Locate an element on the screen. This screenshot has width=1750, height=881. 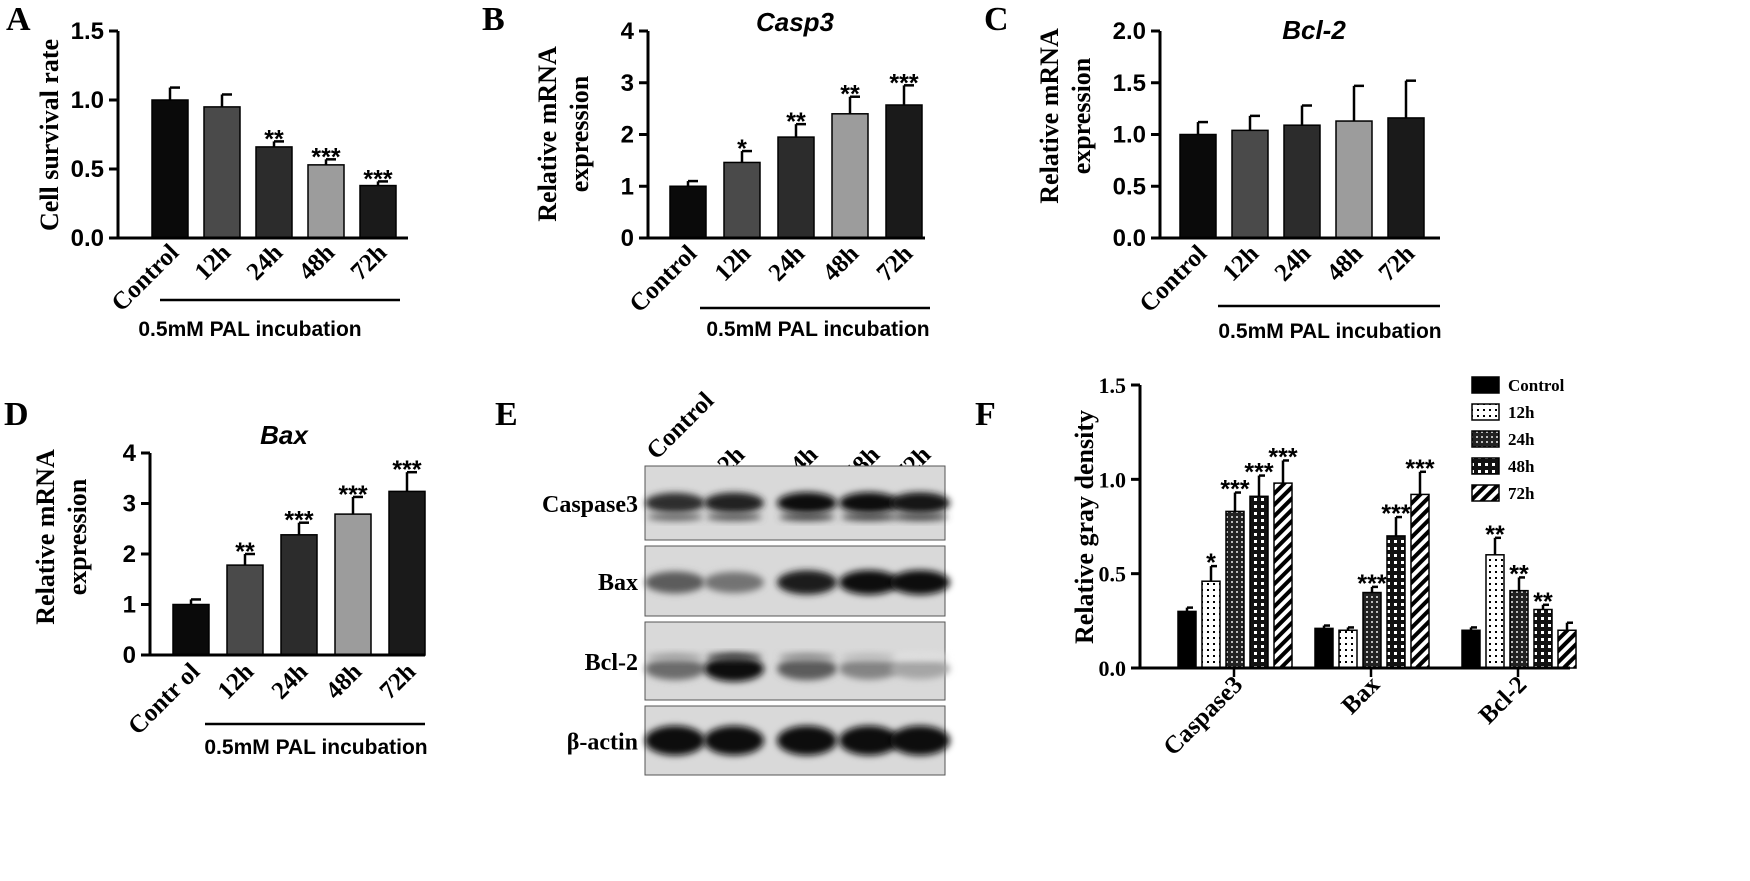
bar-control is located at coordinates (170, 169).